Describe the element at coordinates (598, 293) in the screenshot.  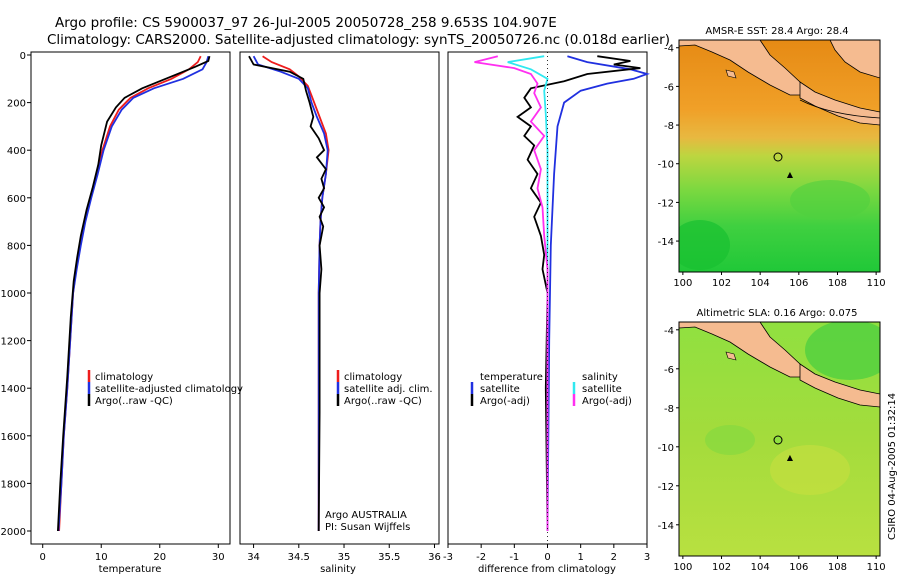
I see `series-line-temperature-satellite` at that location.